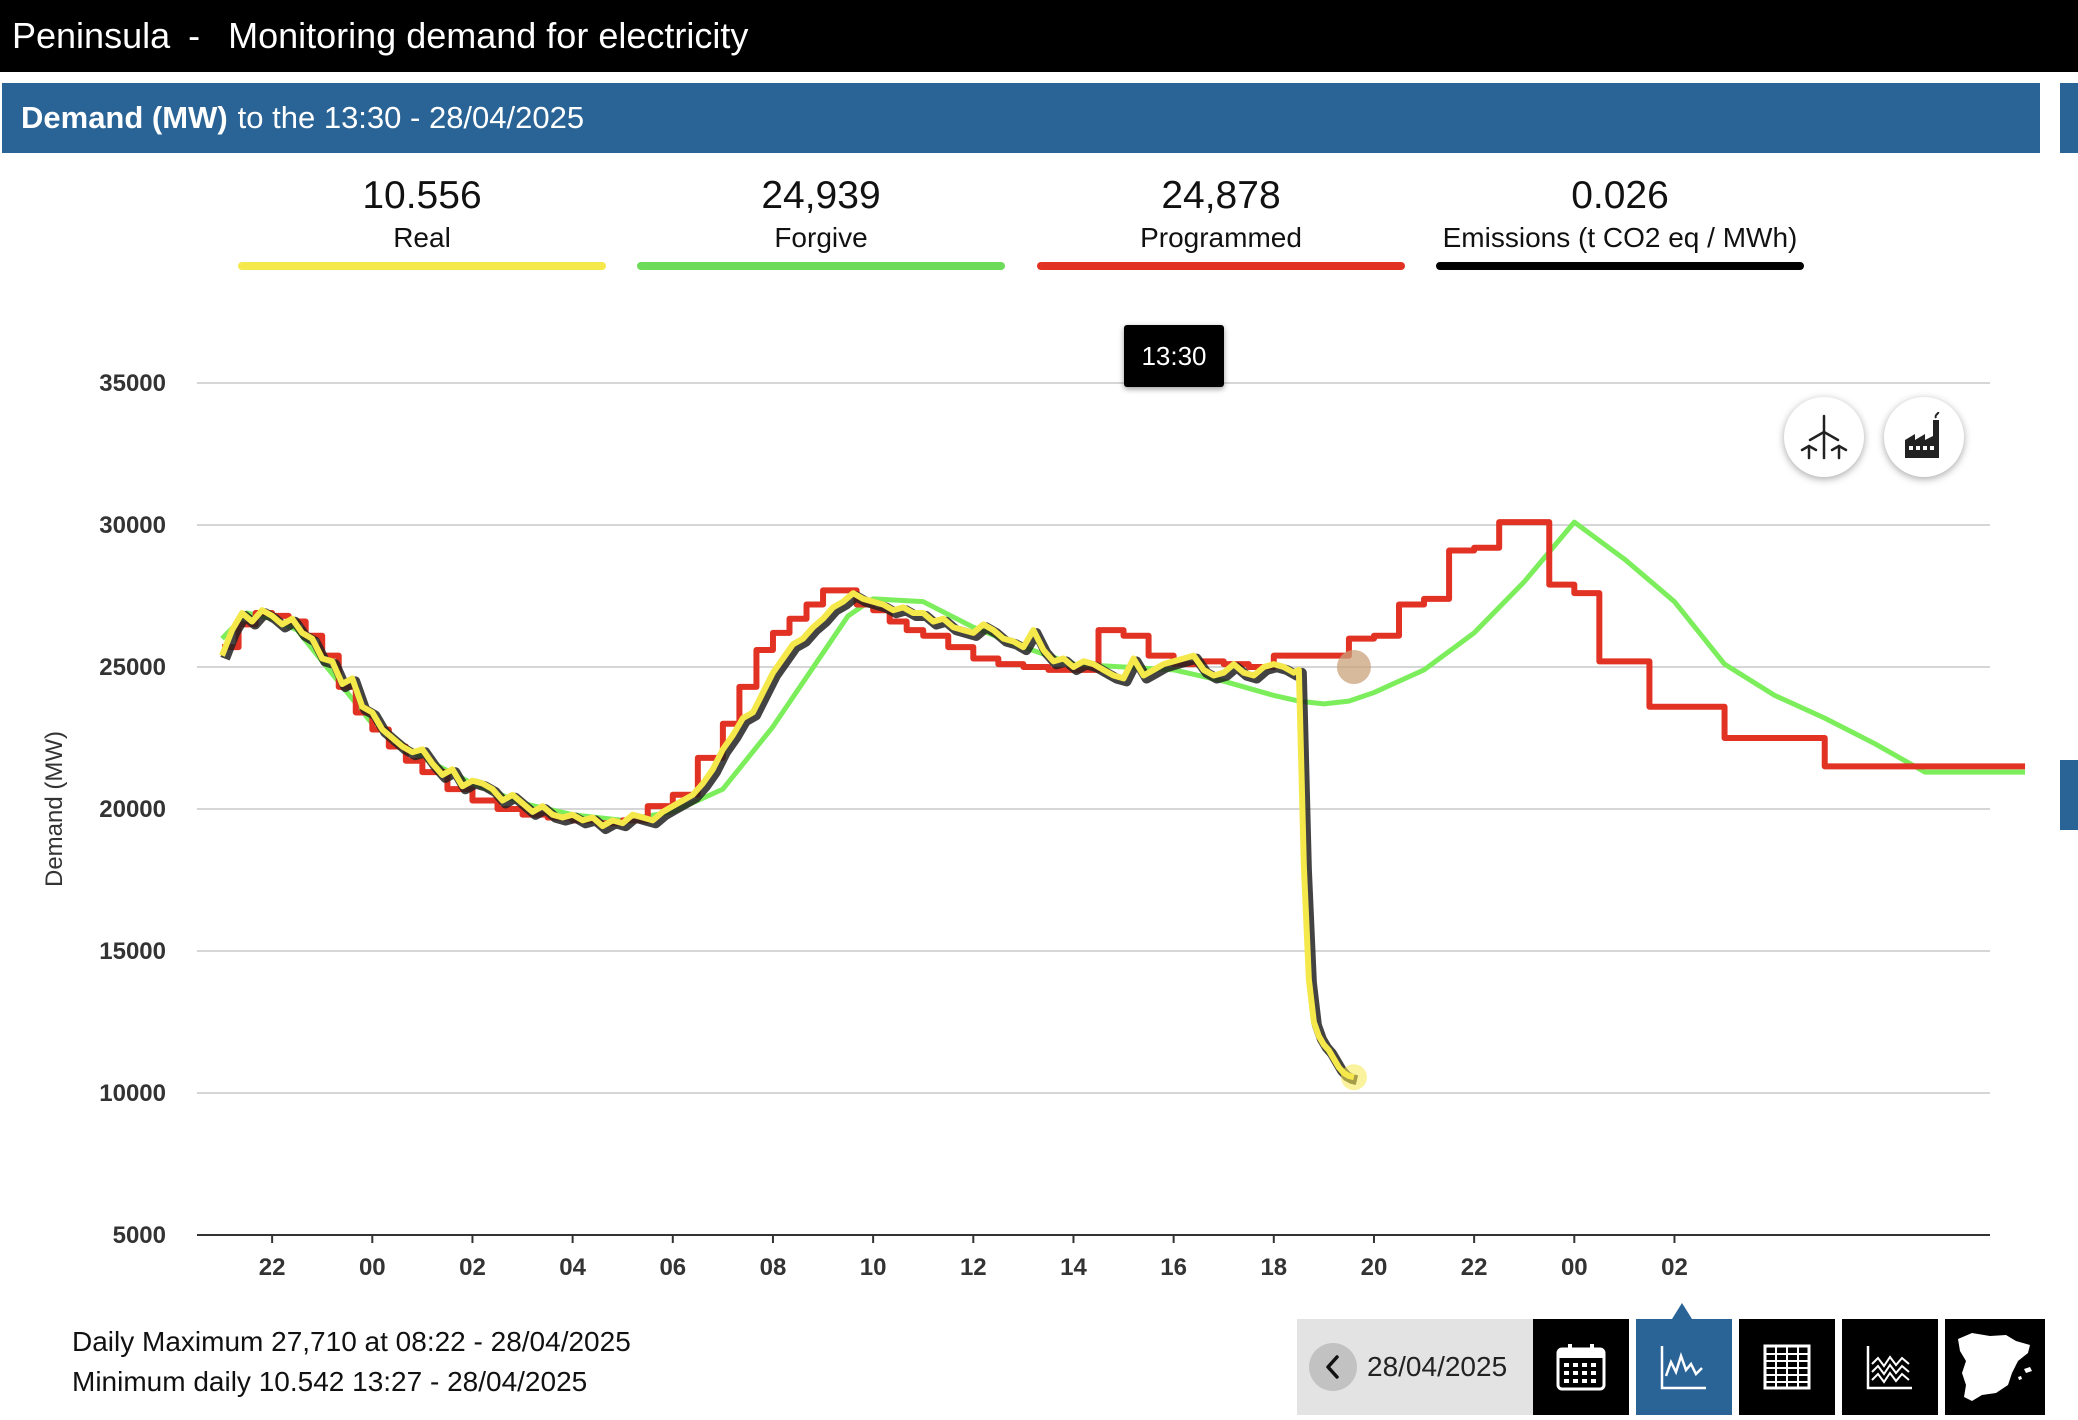  I want to click on current-point-marker, so click(1353, 1077).